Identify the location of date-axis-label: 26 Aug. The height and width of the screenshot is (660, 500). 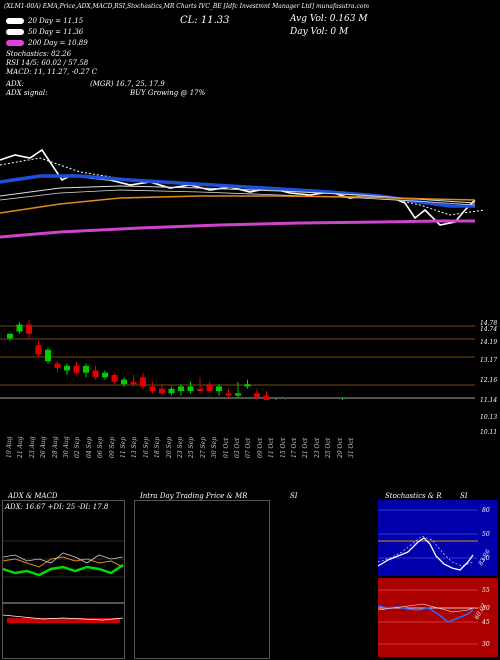
(44, 447).